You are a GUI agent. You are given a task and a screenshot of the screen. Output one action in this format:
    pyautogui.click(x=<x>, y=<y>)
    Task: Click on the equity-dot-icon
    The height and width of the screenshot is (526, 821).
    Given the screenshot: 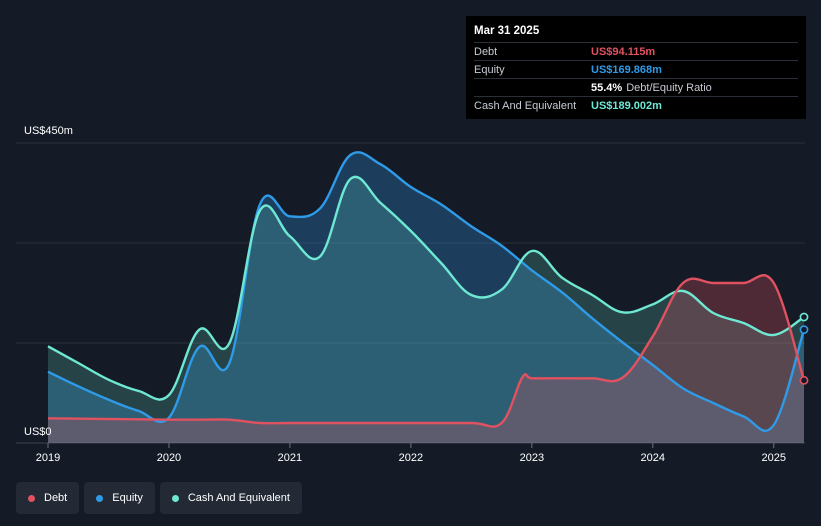 What is the action you would take?
    pyautogui.click(x=100, y=498)
    